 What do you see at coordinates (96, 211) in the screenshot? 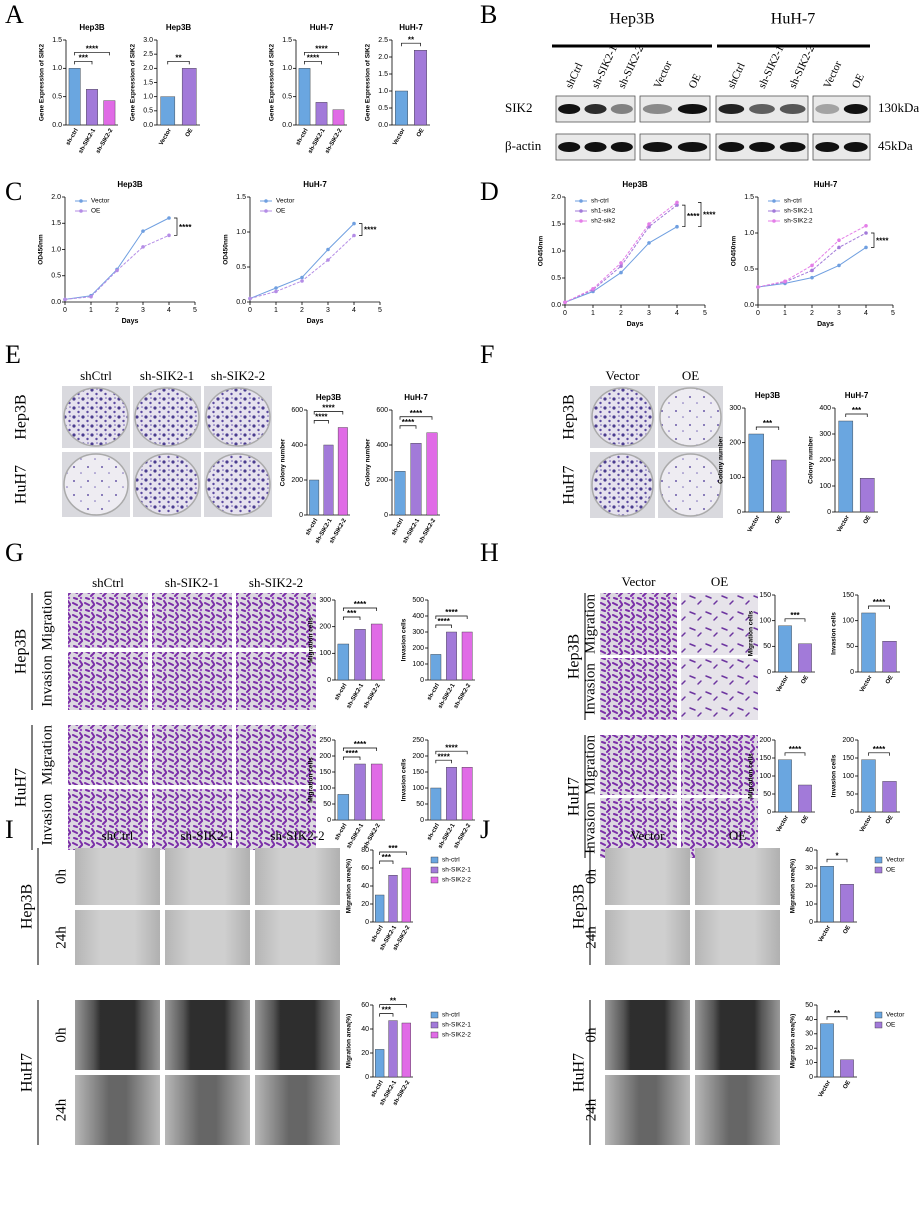
I see `legend-label: OE` at bounding box center [96, 211].